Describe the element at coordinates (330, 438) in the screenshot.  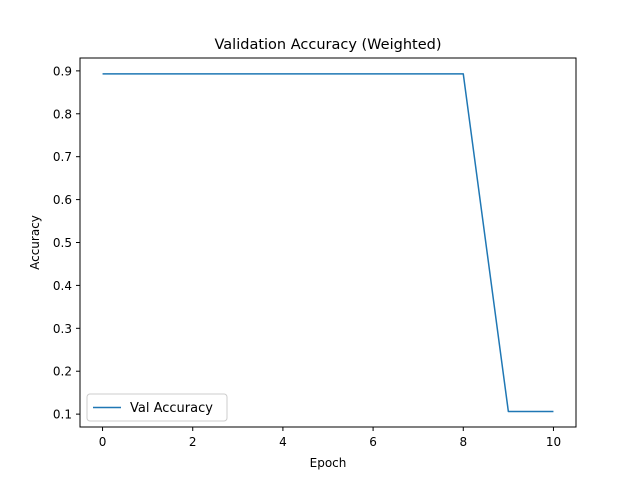
I see `x-axis-ticks: 0 2 4 6 8 10` at that location.